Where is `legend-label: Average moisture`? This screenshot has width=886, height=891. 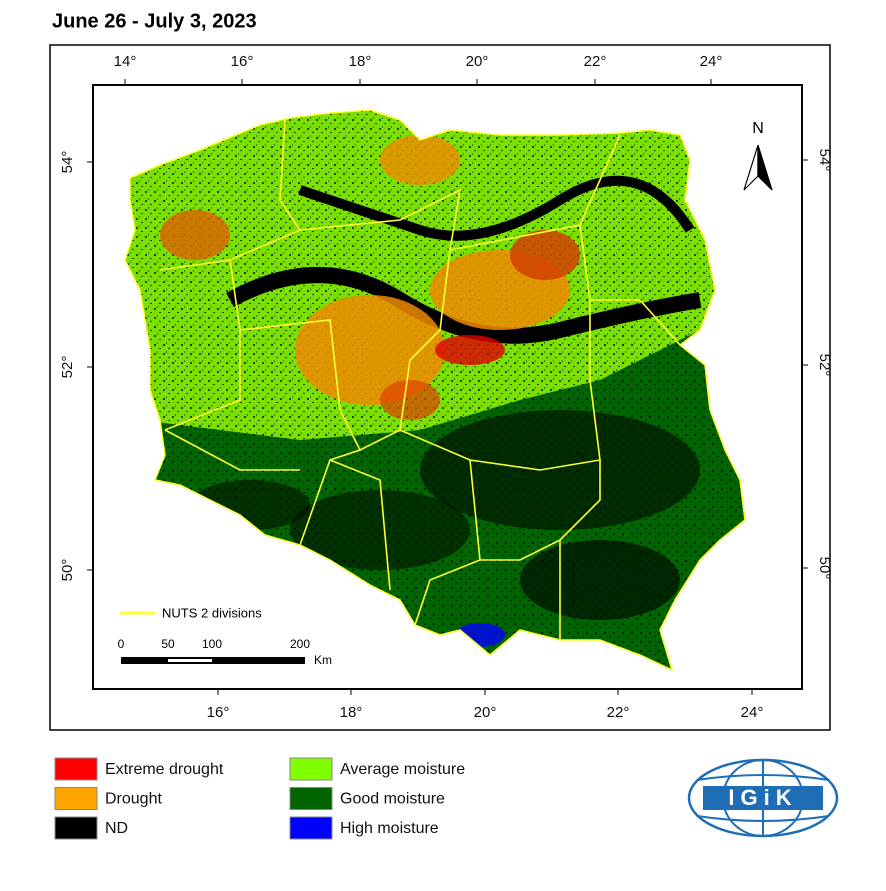 legend-label: Average moisture is located at coordinates (402, 769).